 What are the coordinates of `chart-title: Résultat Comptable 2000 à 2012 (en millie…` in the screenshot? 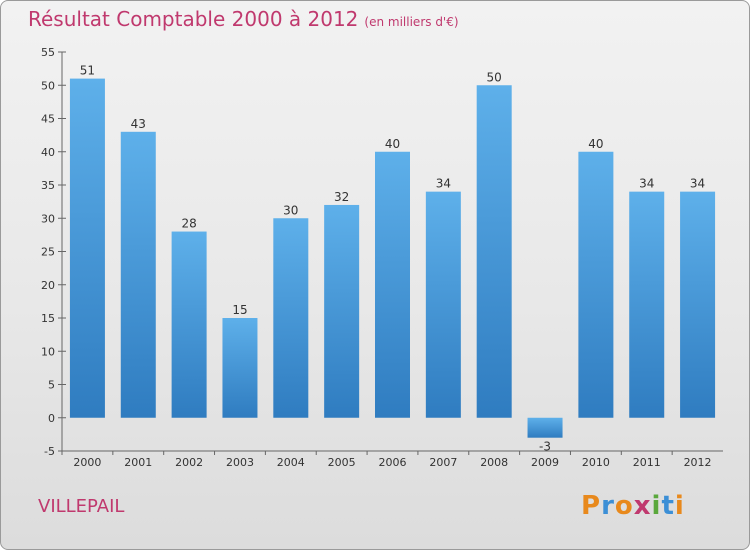 It's located at (243, 19).